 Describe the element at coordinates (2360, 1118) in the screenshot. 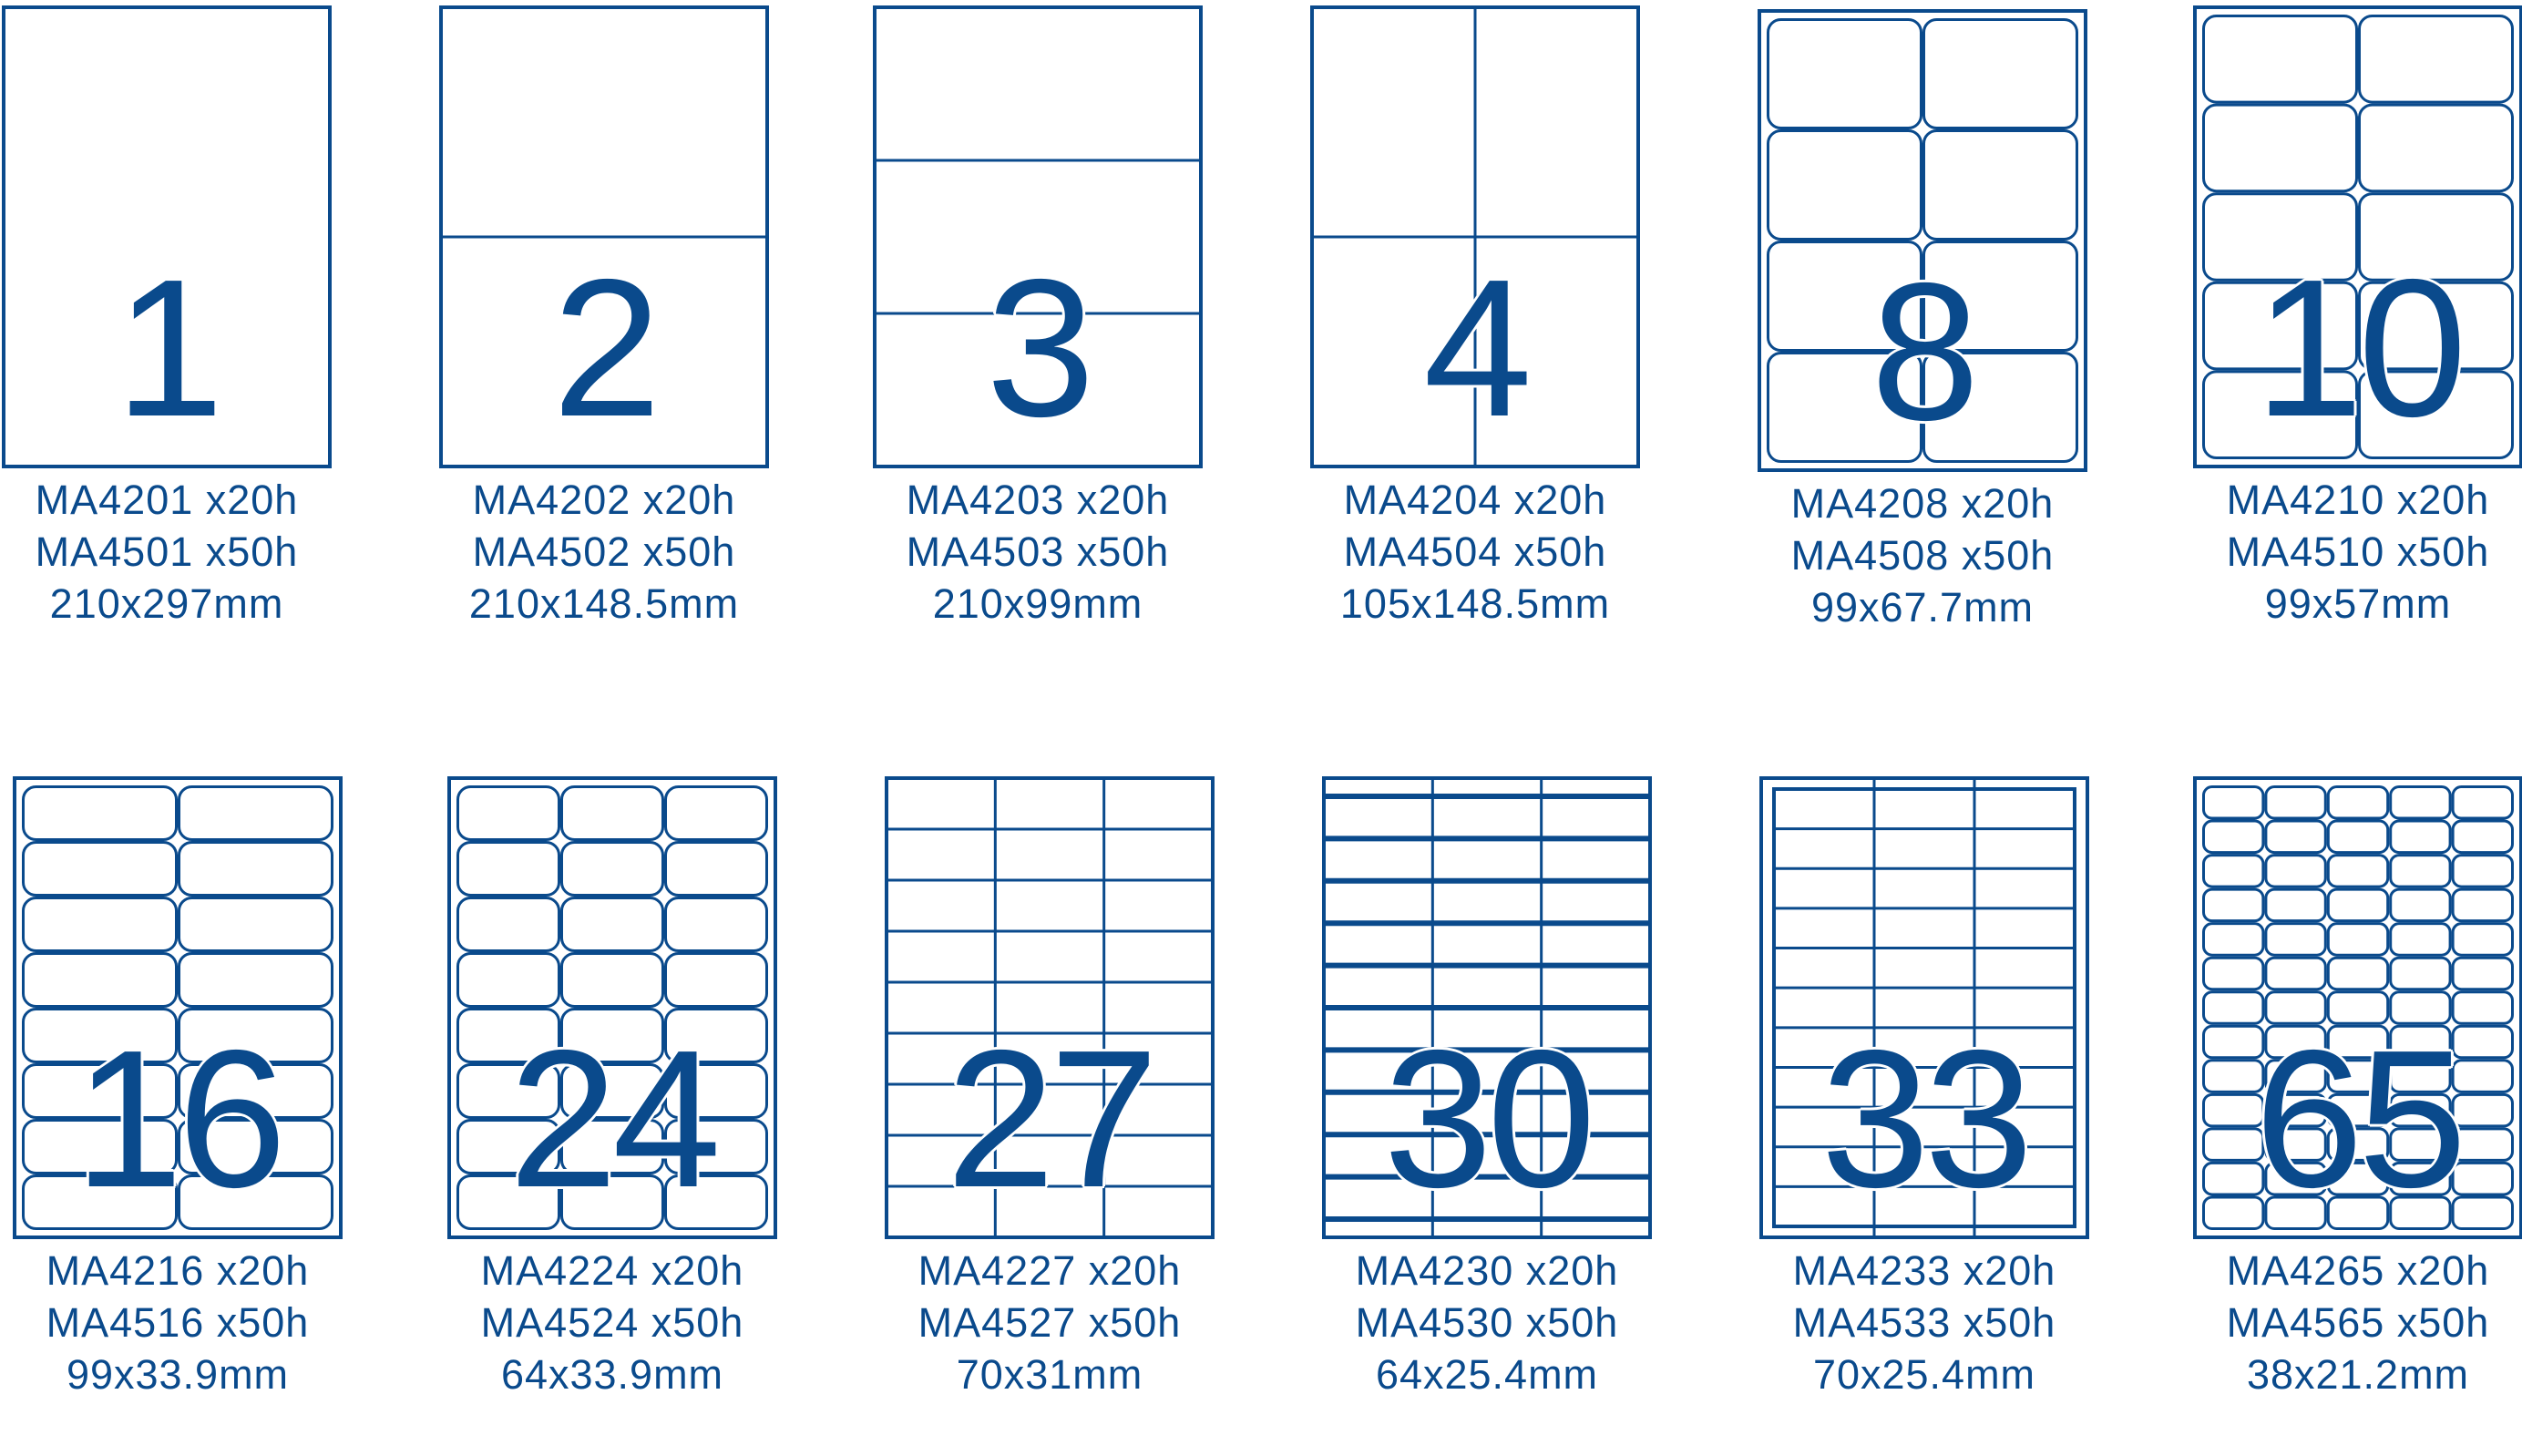

I see `label-count: 65` at that location.